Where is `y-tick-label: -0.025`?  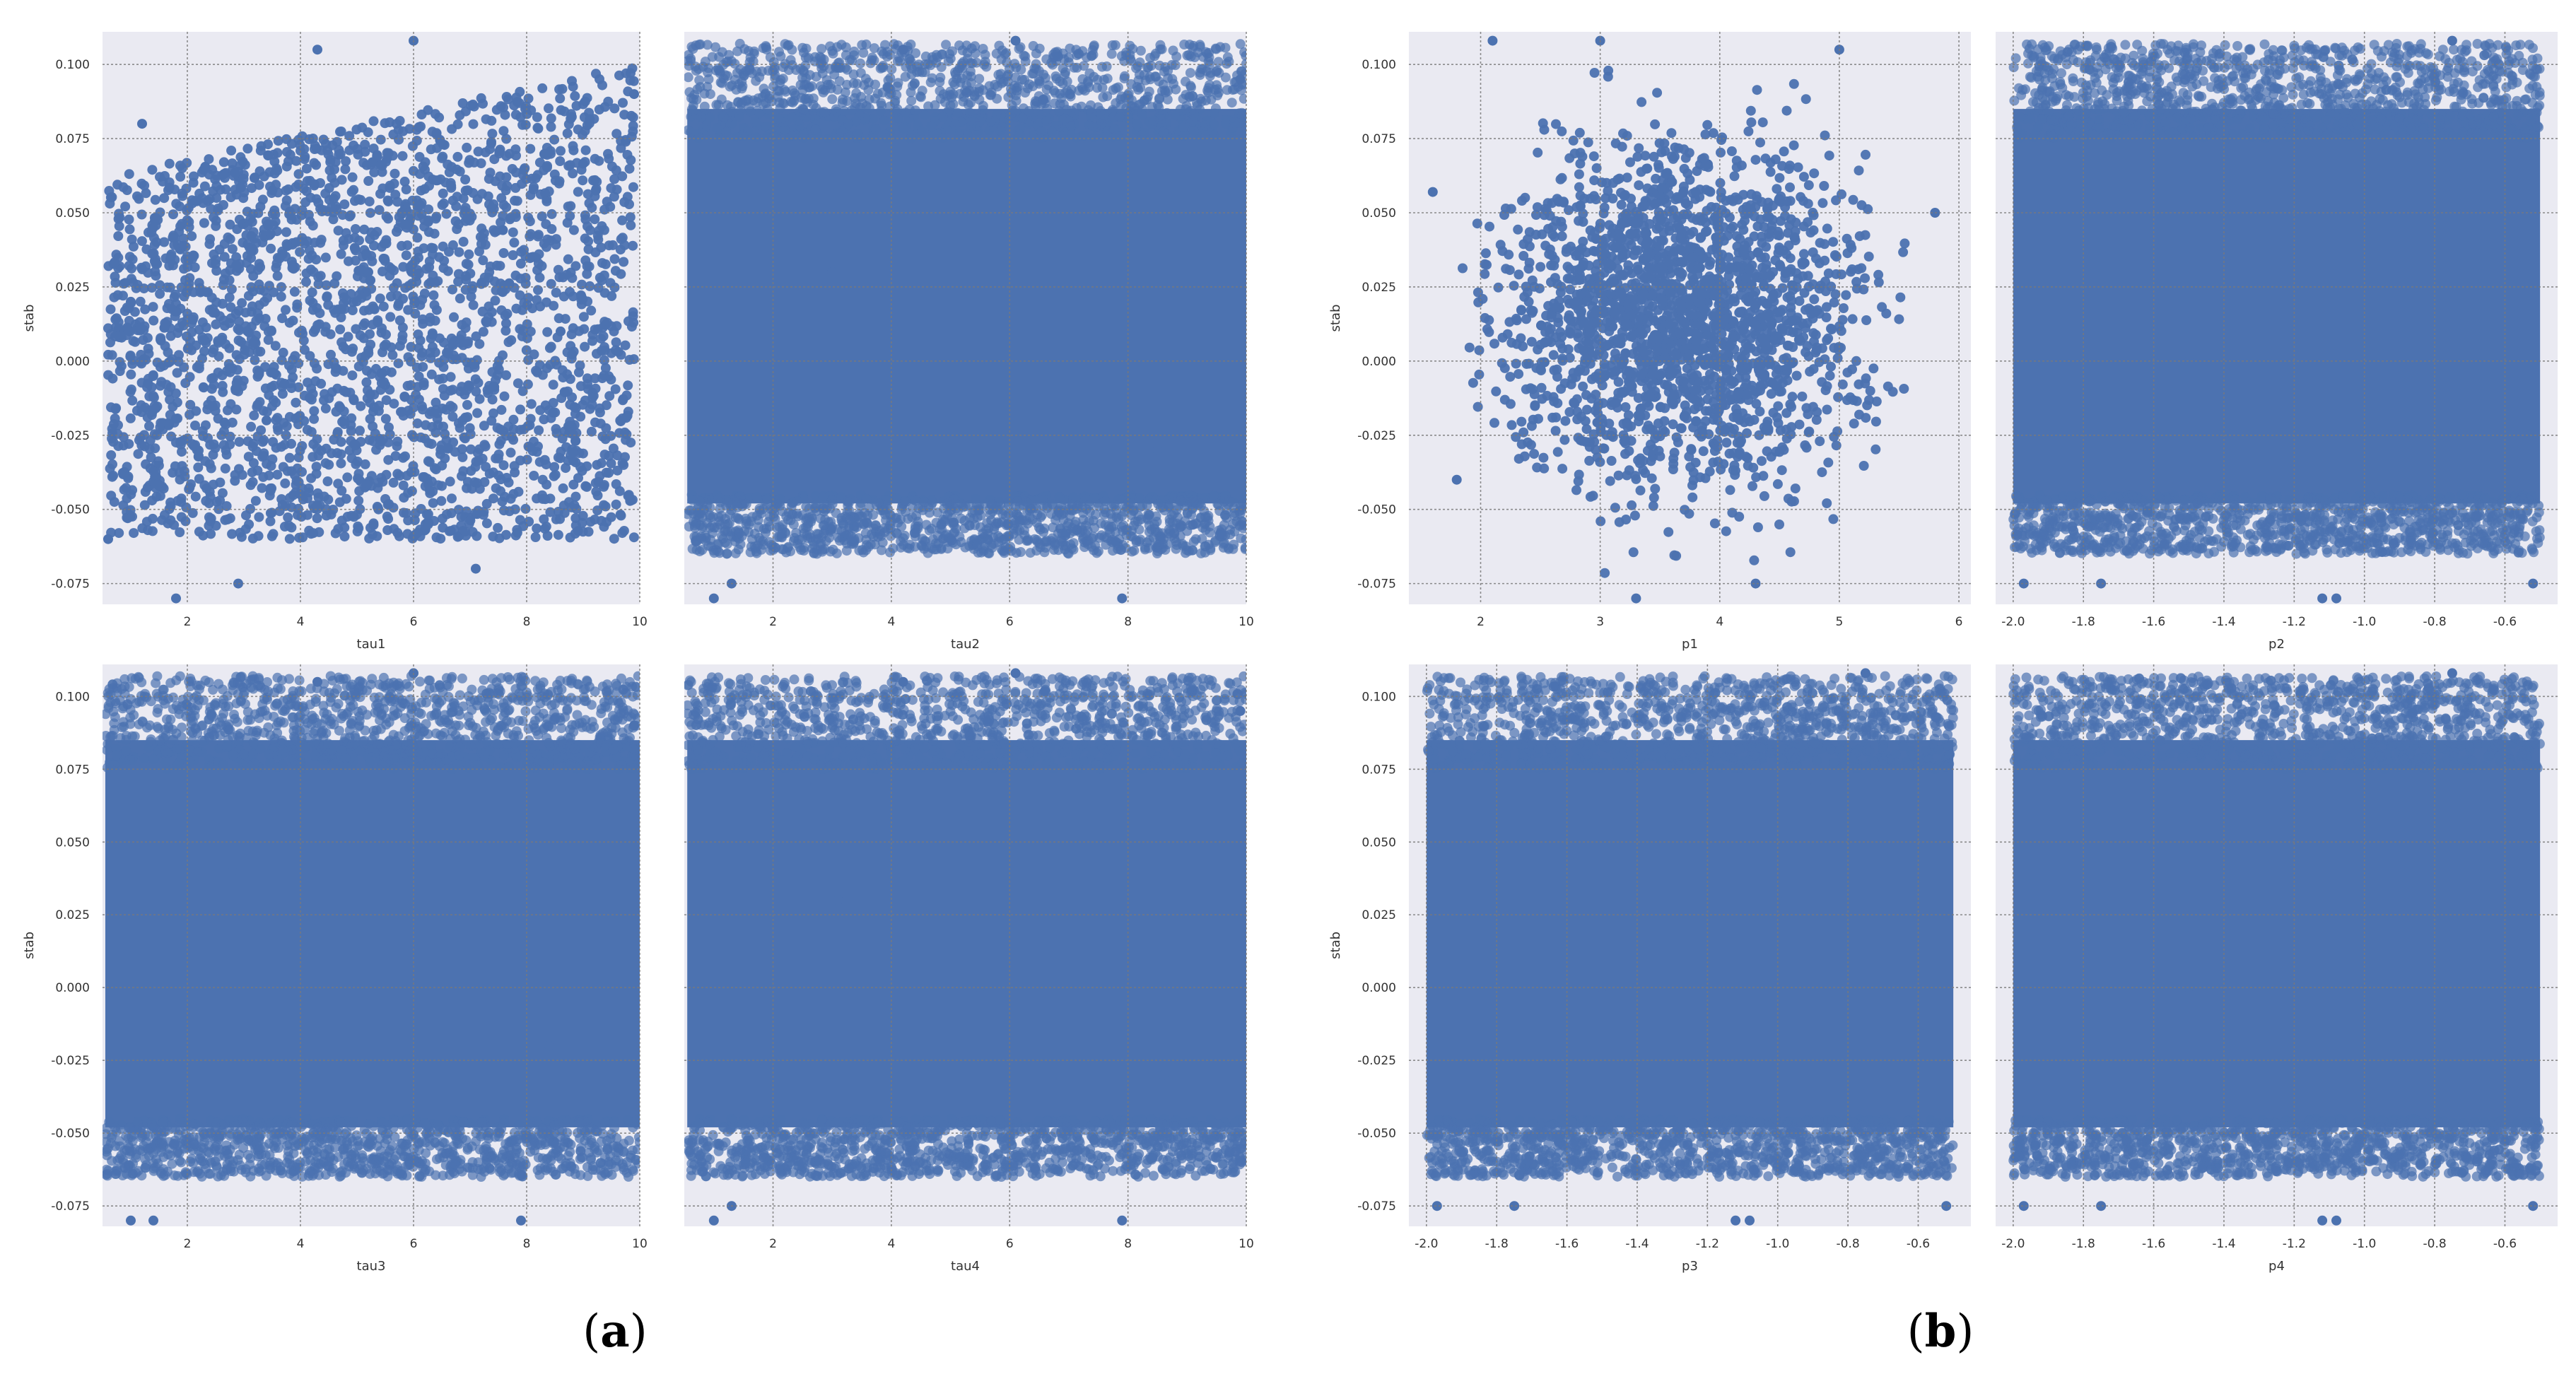
y-tick-label: -0.025 is located at coordinates (70, 436).